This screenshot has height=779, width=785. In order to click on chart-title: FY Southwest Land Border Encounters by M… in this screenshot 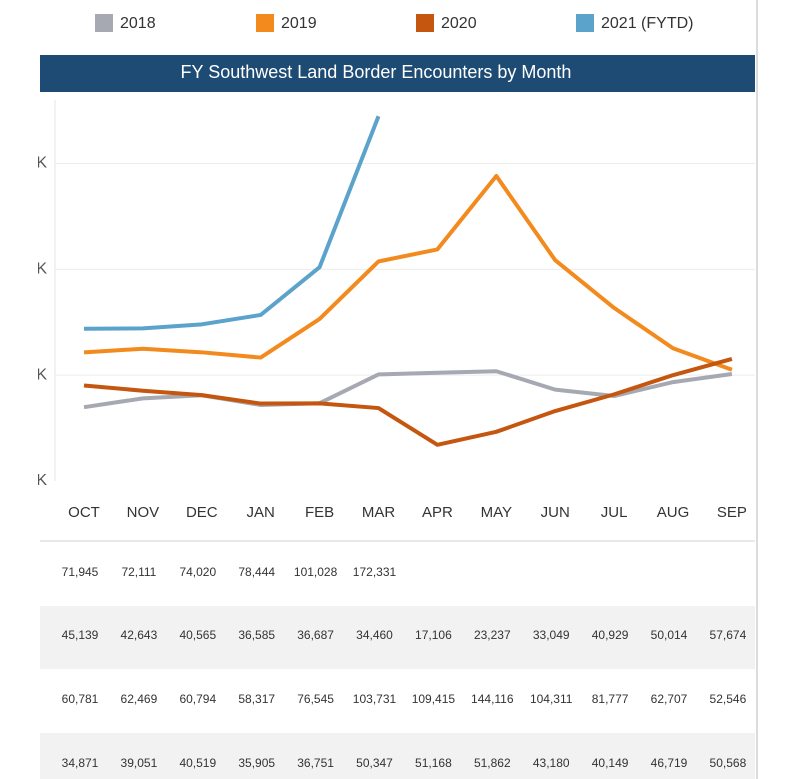, I will do `click(376, 72)`.